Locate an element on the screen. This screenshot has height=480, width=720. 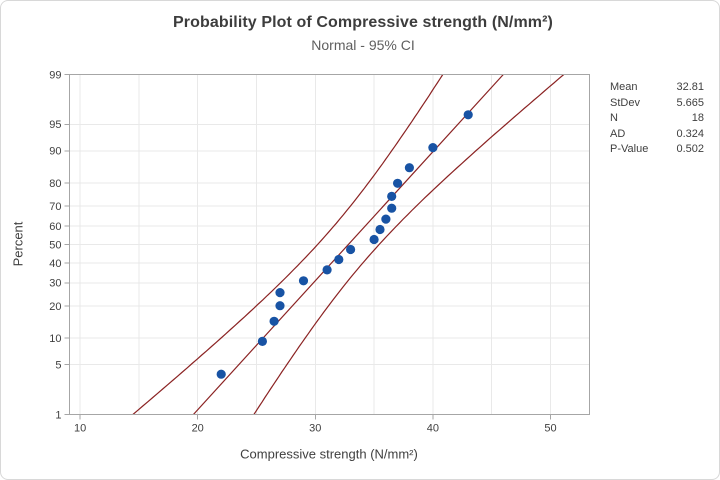
stat-row-mean: Mean 32.81 is located at coordinates (657, 88).